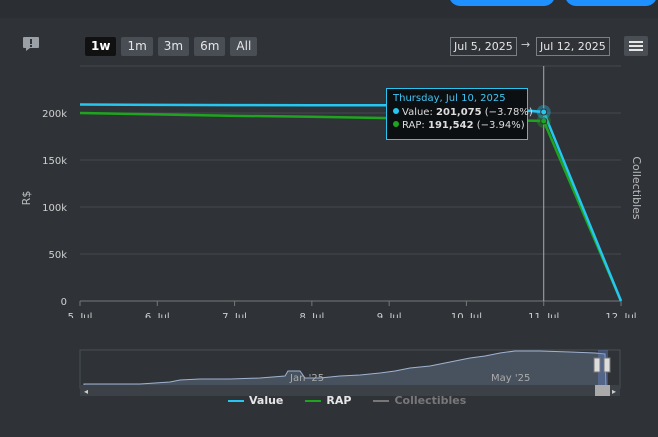 This screenshot has width=658, height=437. Describe the element at coordinates (430, 400) in the screenshot. I see `legend-collectibles-label: Collectibles` at that location.